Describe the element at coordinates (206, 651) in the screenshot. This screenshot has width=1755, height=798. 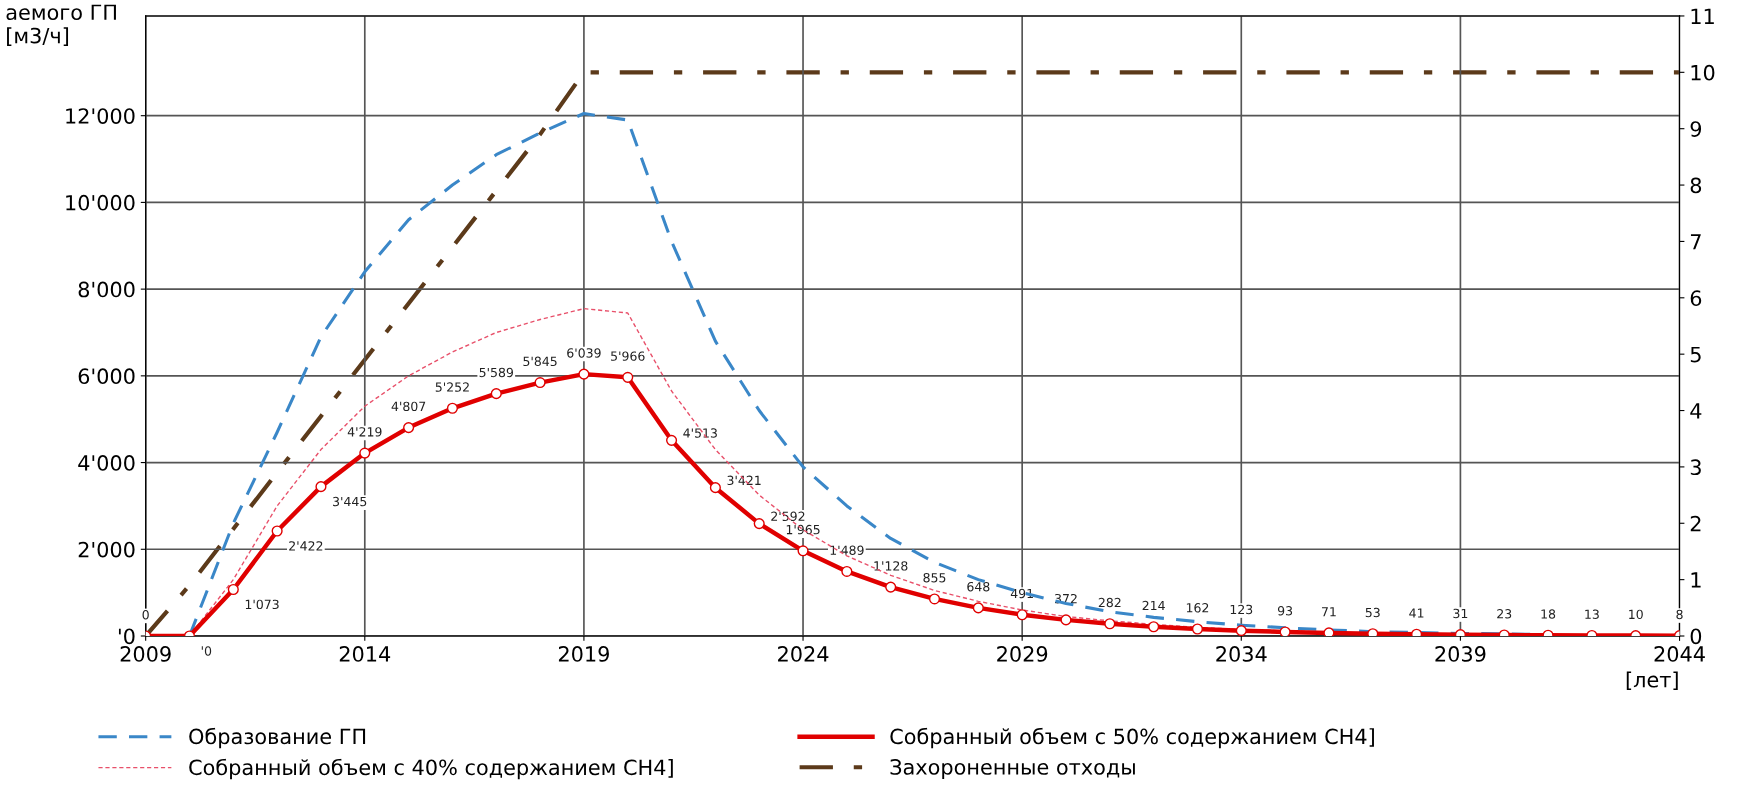
I see `data-label: '0` at that location.